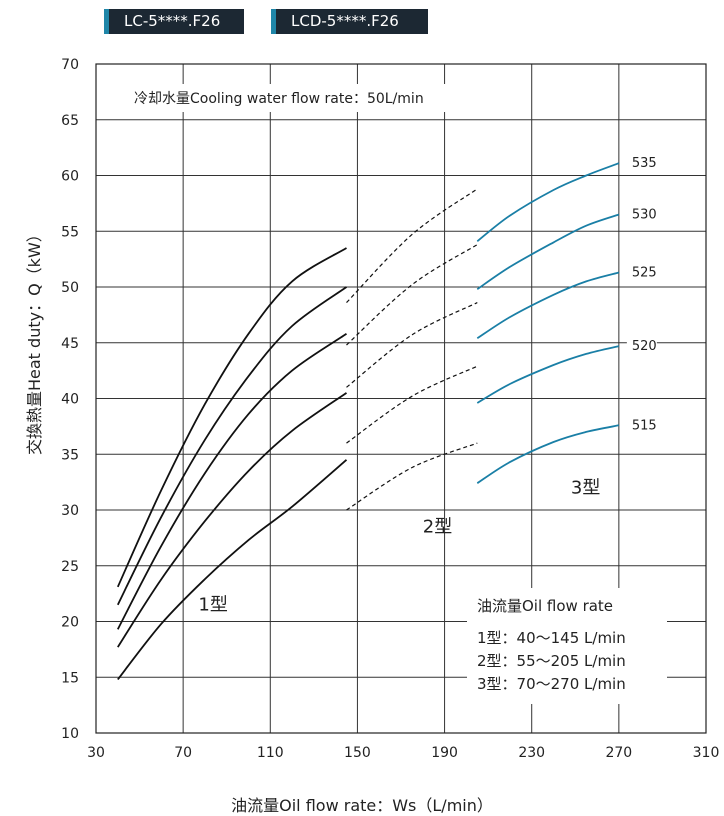  I want to click on curve-515-type2, so click(412, 476).